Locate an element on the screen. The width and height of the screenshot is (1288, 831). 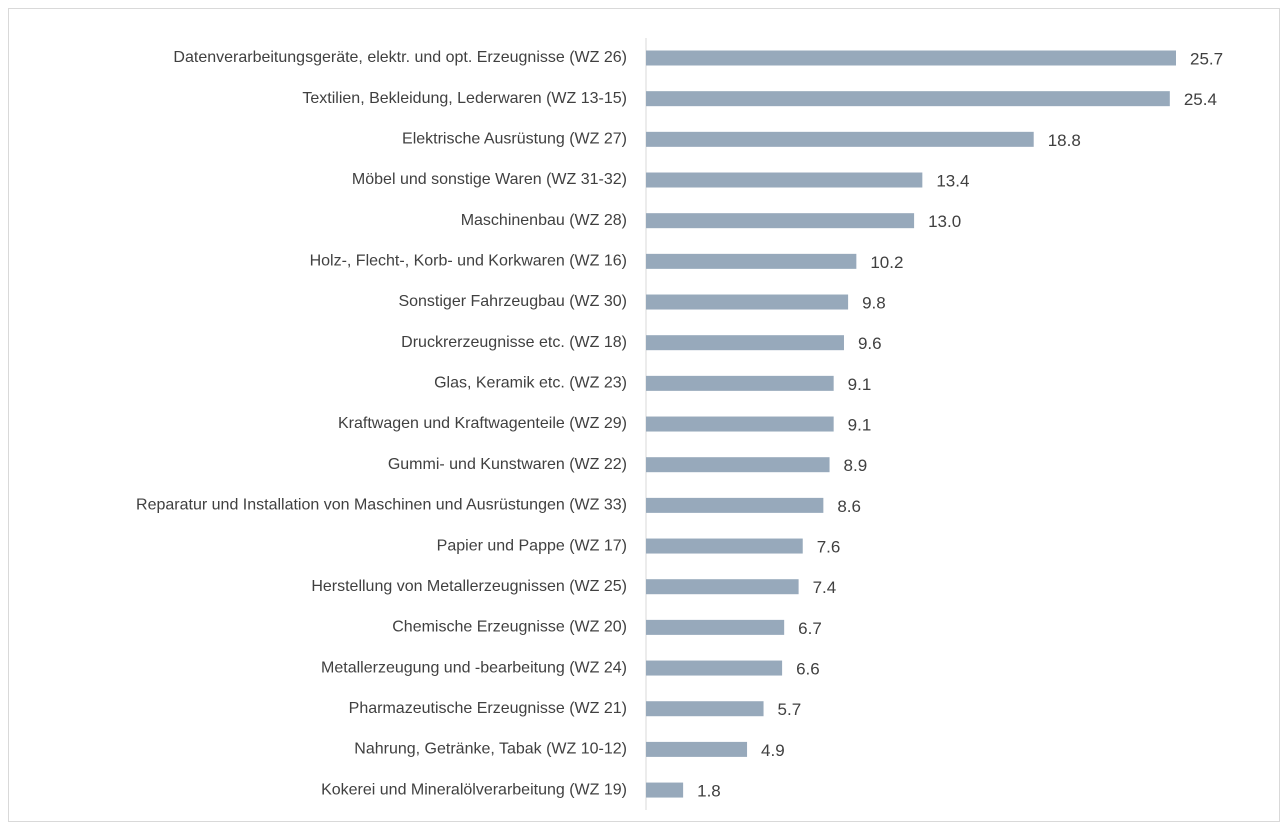
value-label: 5.7 is located at coordinates (790, 709).